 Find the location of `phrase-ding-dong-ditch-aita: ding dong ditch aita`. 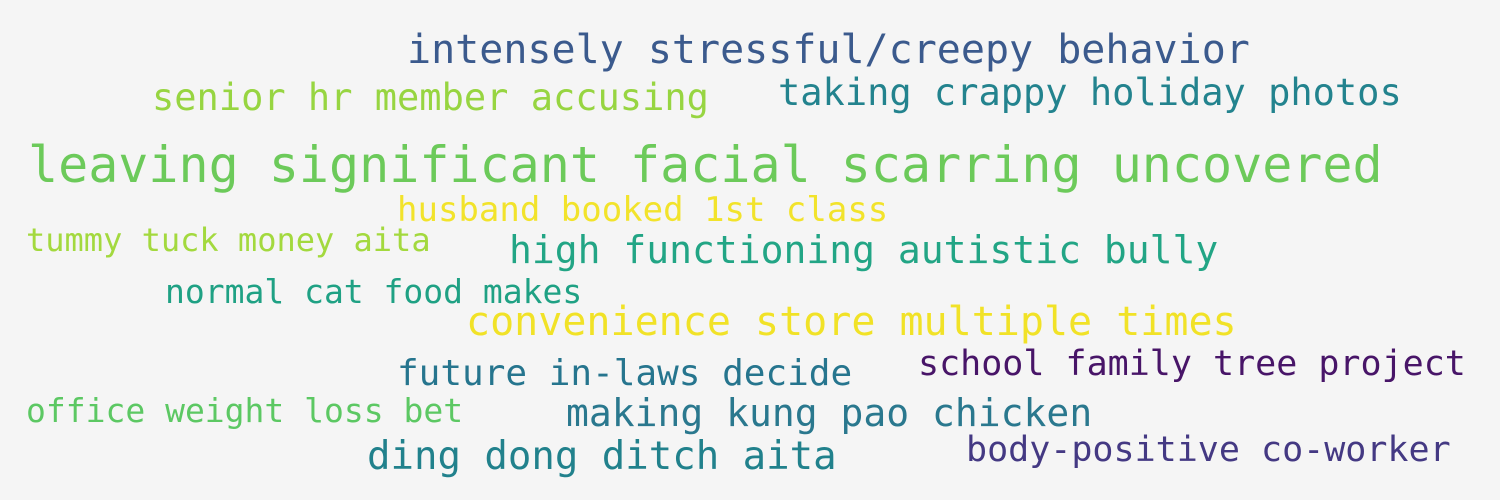

phrase-ding-dong-ditch-aita: ding dong ditch aita is located at coordinates (602, 456).